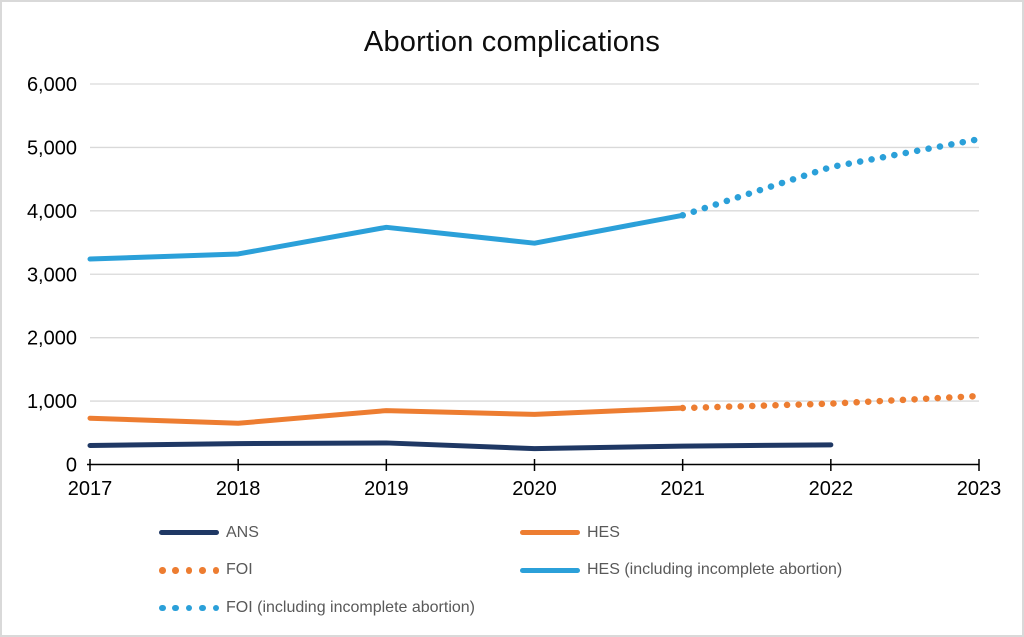  What do you see at coordinates (682, 489) in the screenshot?
I see `x-axis-label: 2021` at bounding box center [682, 489].